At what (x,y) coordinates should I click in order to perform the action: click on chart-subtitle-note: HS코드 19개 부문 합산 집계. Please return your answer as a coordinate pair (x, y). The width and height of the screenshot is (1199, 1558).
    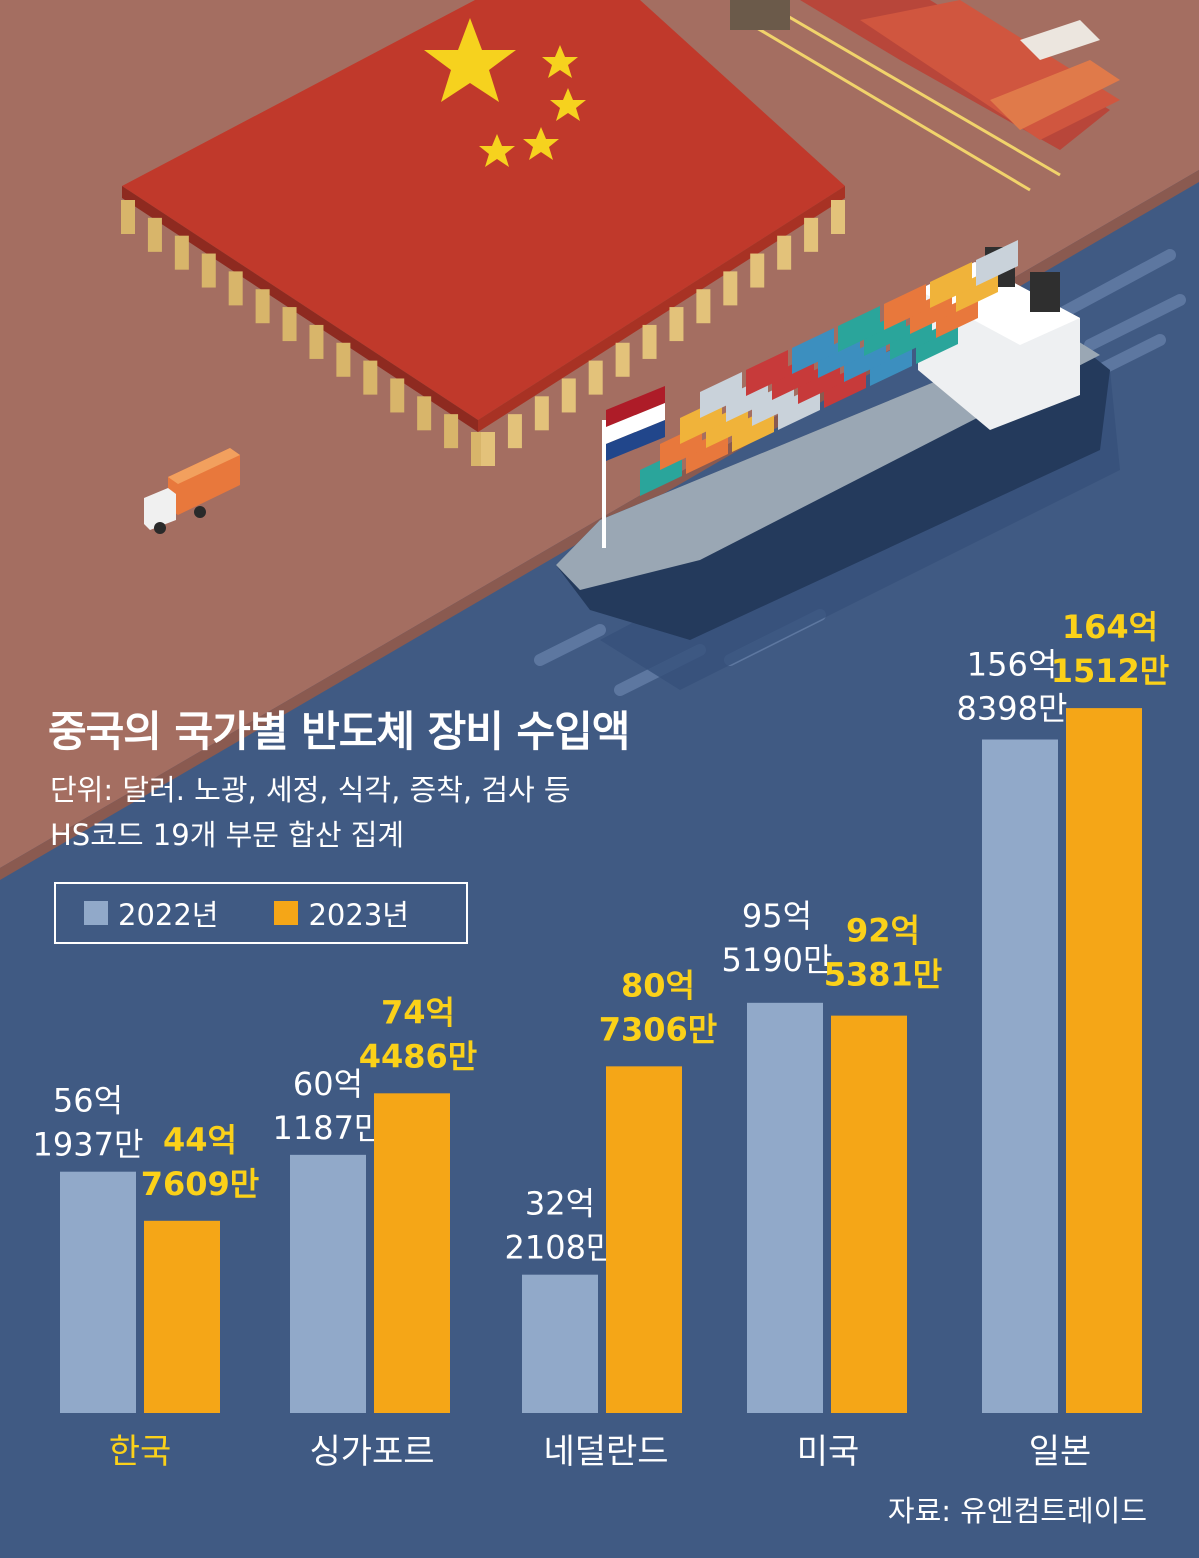
    Looking at the image, I should click on (227, 835).